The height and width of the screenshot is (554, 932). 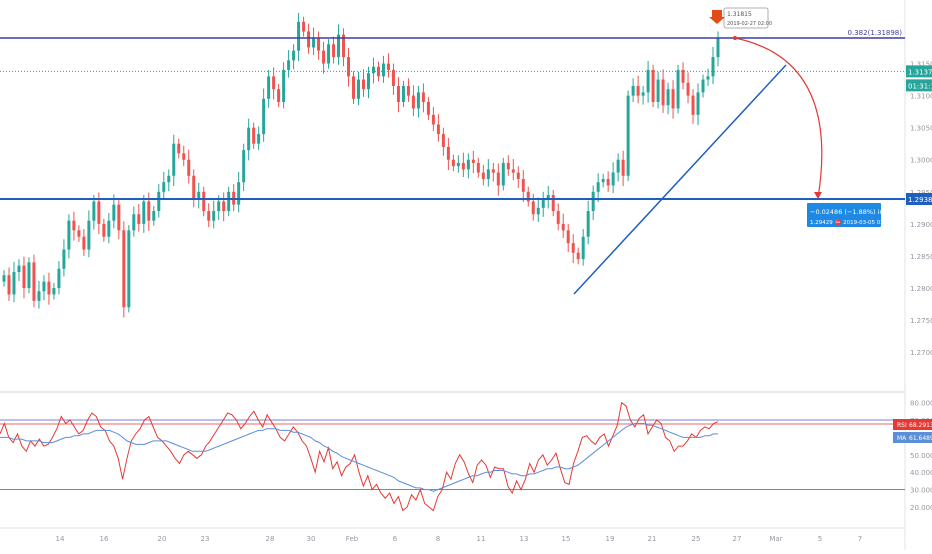 What do you see at coordinates (921, 491) in the screenshot?
I see `osc-tick-label: 30.0000` at bounding box center [921, 491].